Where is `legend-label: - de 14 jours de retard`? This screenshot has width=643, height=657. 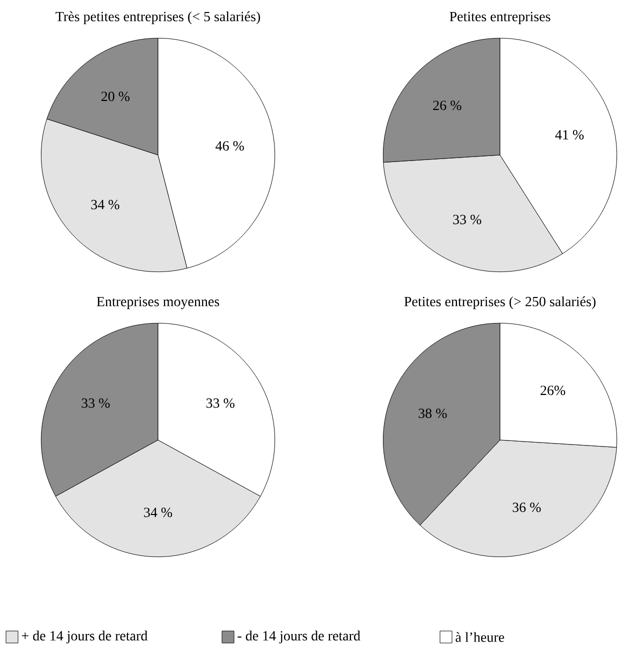
legend-label: - de 14 jours de retard is located at coordinates (299, 637).